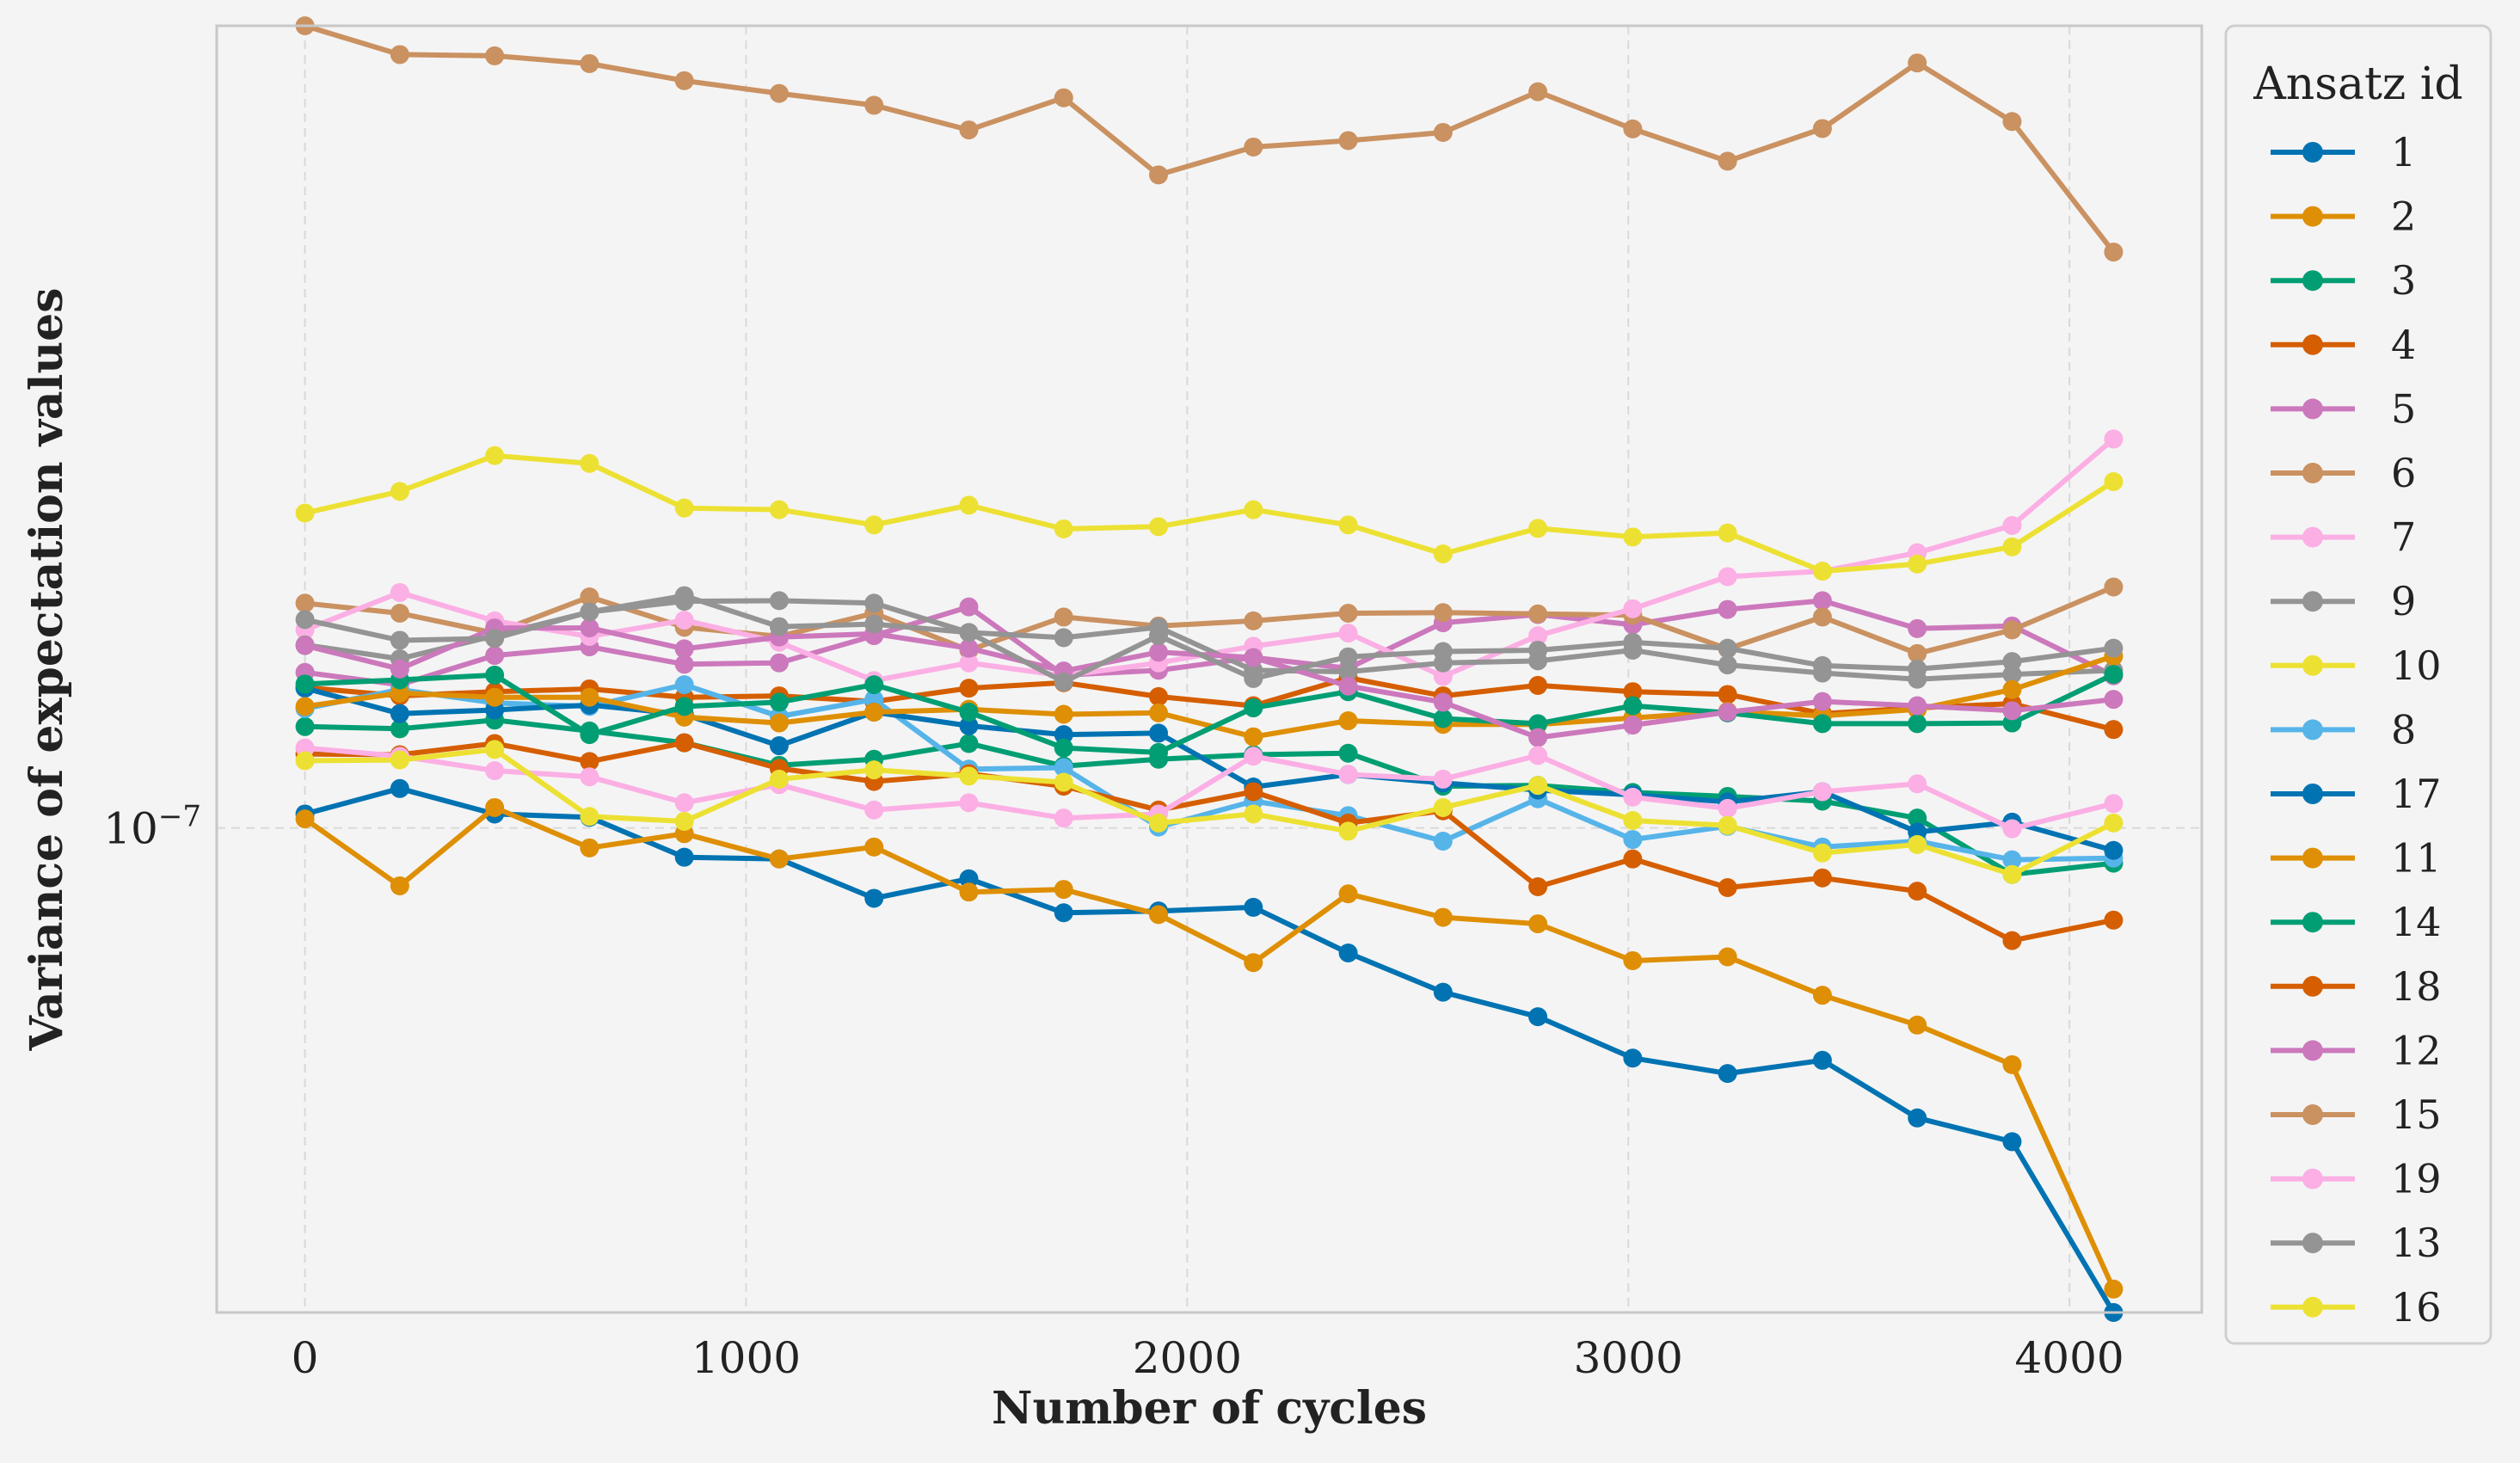  I want to click on legend-box, so click(2358, 684).